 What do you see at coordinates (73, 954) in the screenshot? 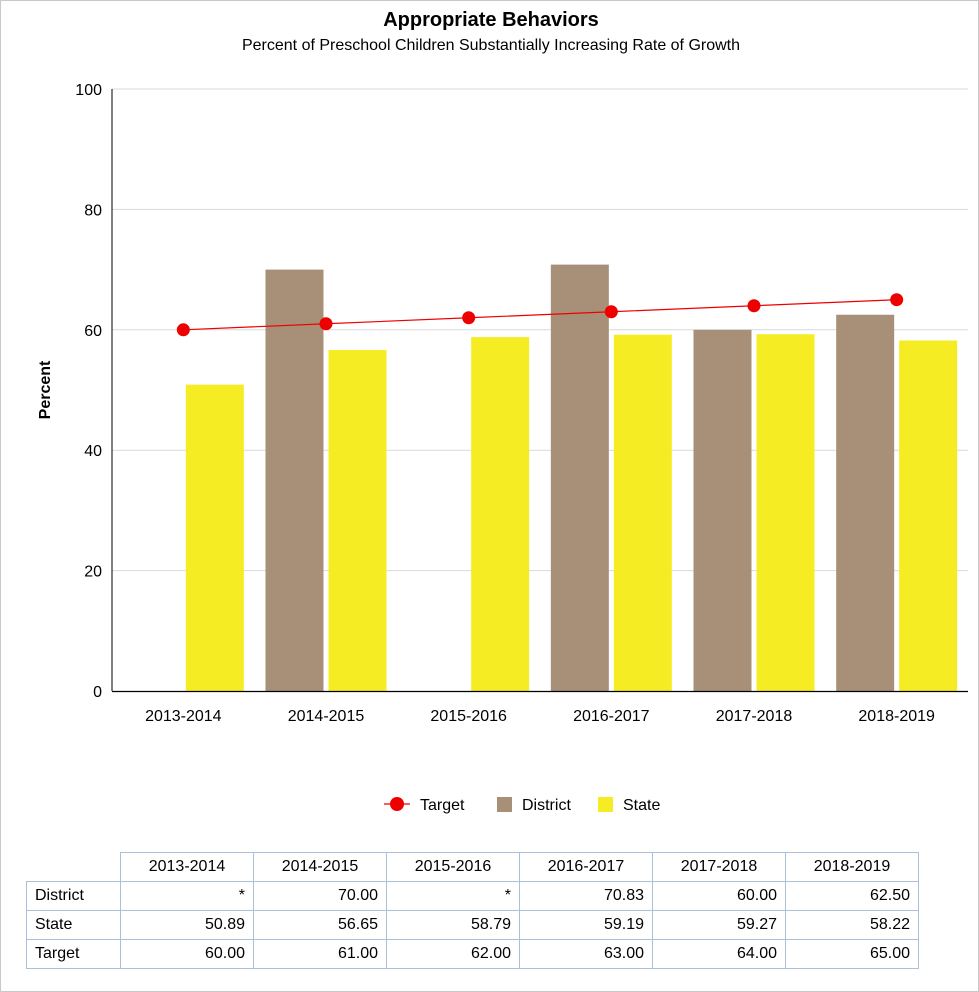
I see `table-row-label: Target` at bounding box center [73, 954].